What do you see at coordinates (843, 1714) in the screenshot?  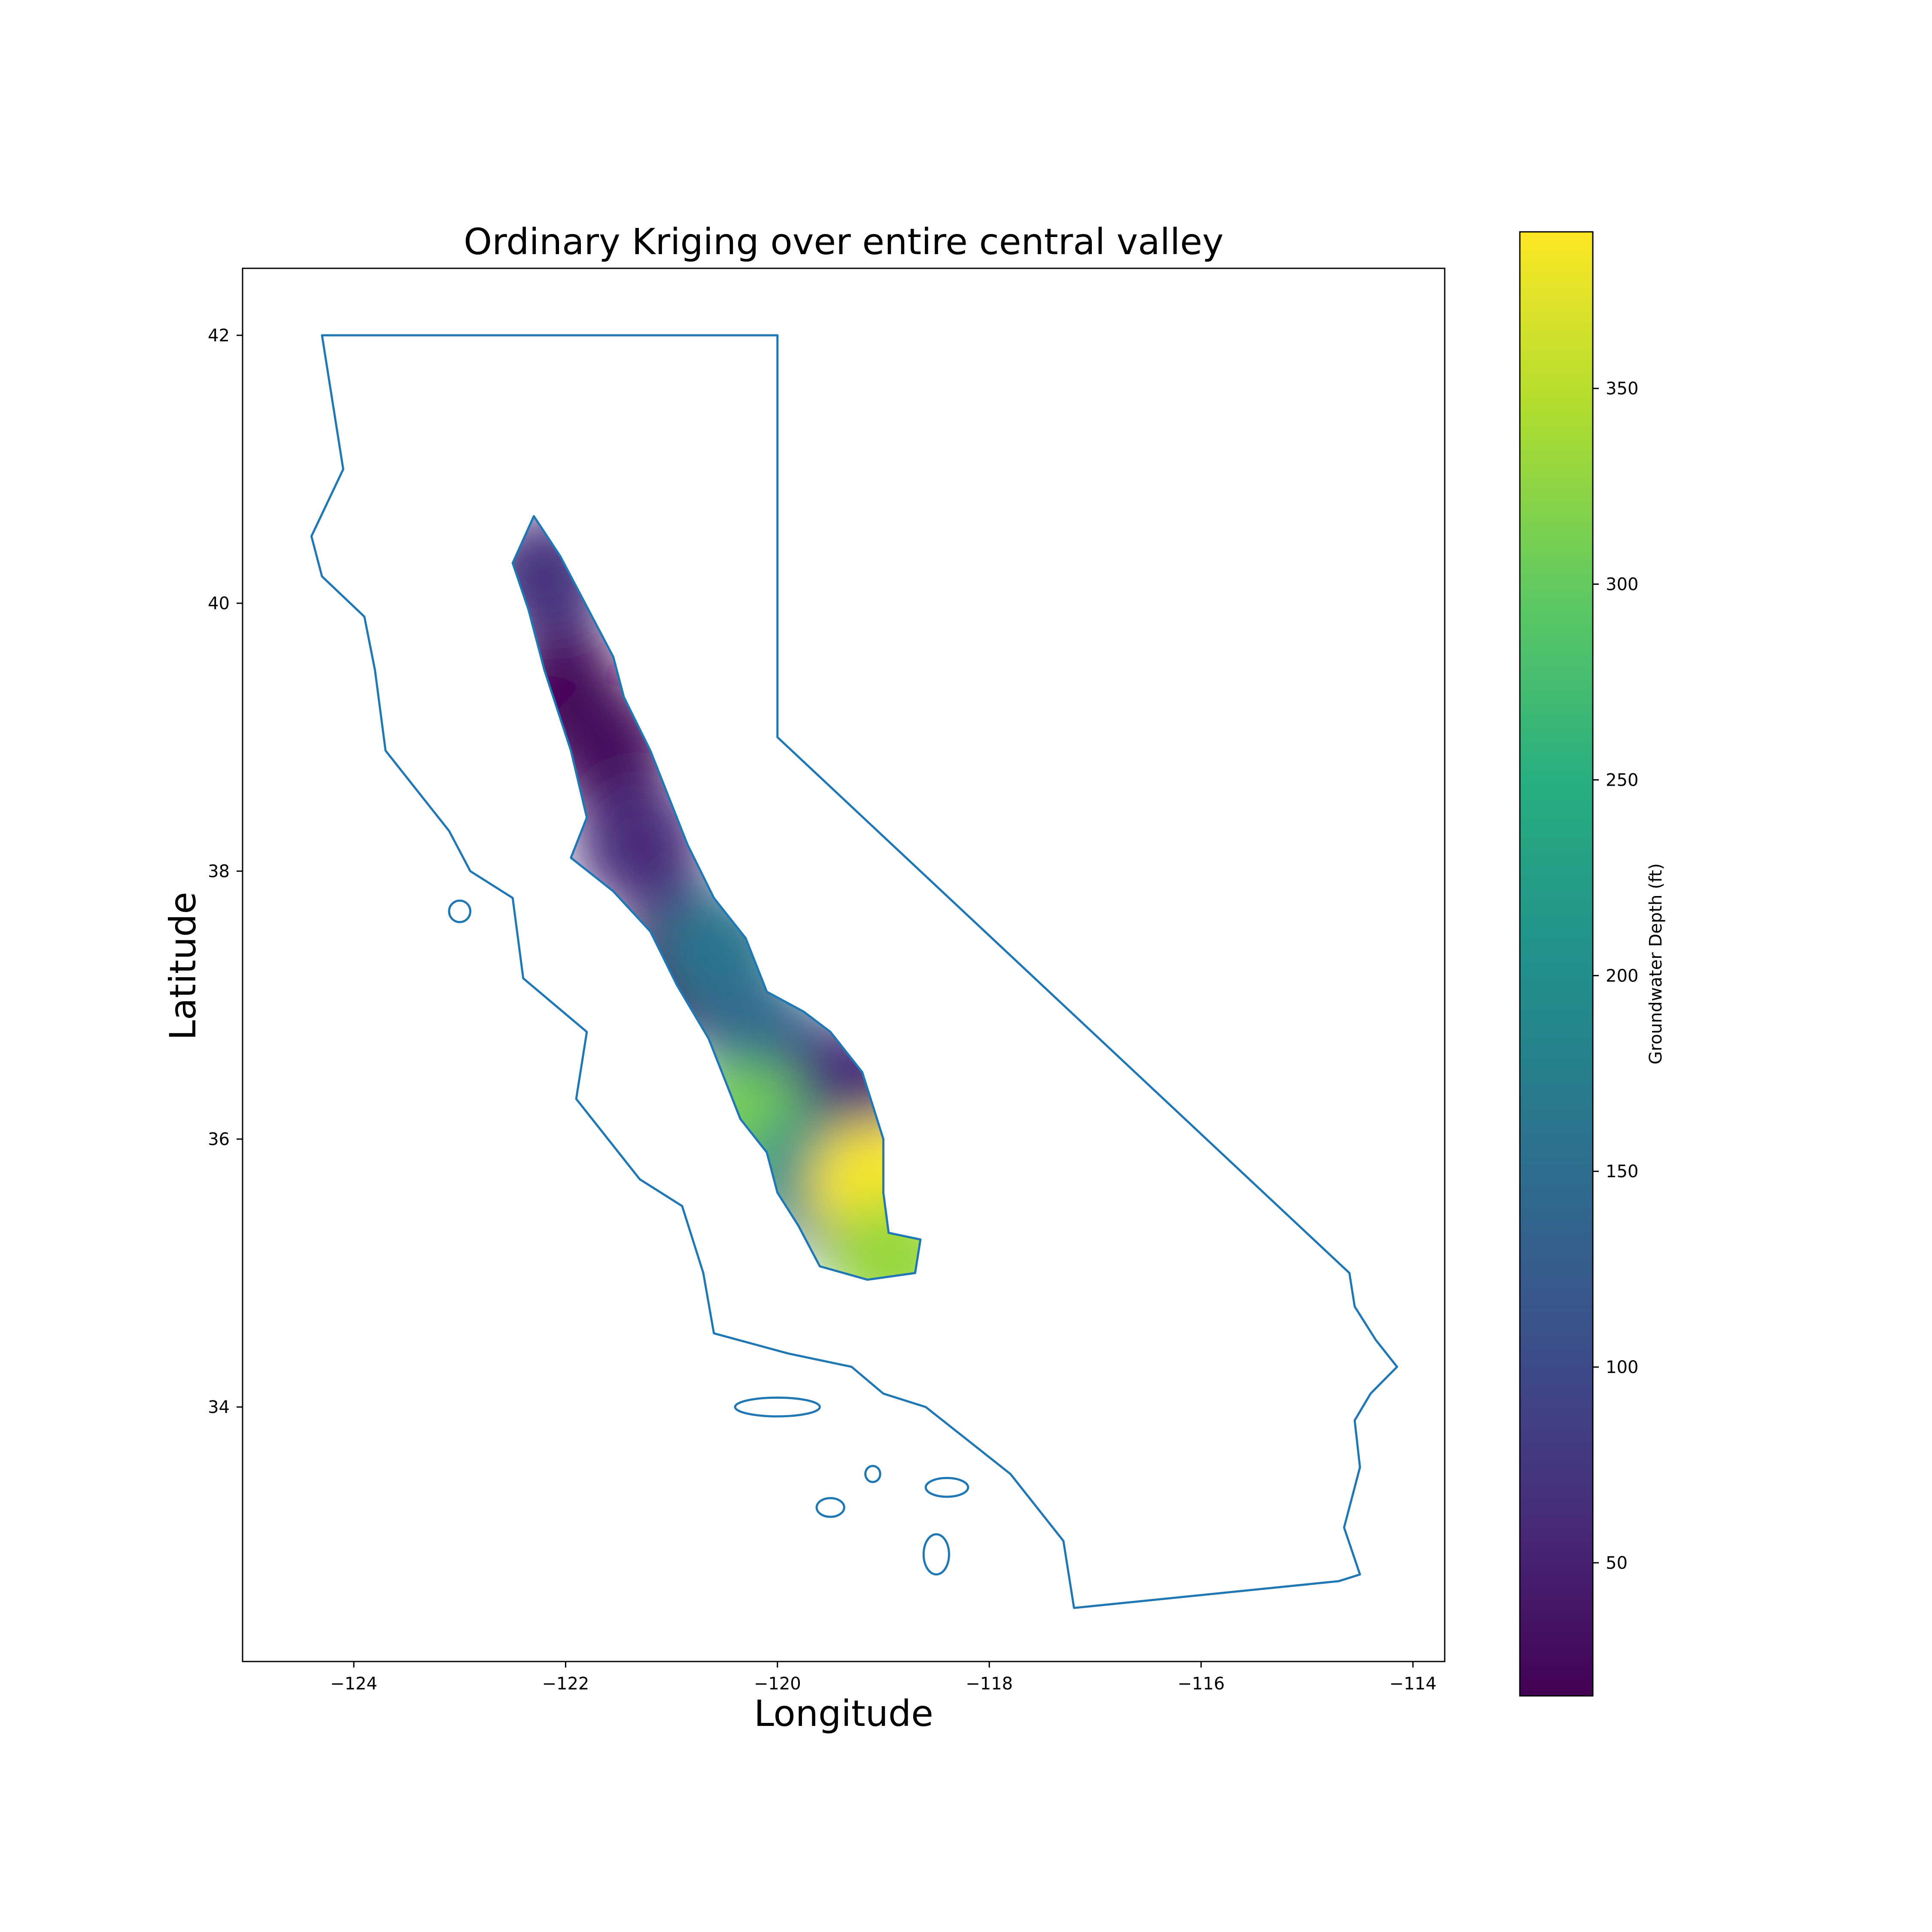 I see `x-axis-label: Longitude` at bounding box center [843, 1714].